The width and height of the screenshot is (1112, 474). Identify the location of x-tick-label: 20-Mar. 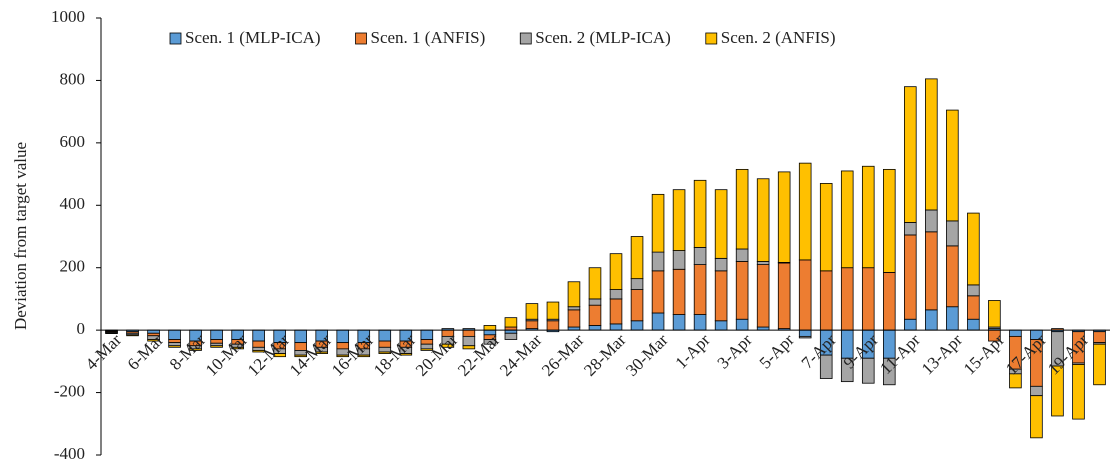
(437, 355).